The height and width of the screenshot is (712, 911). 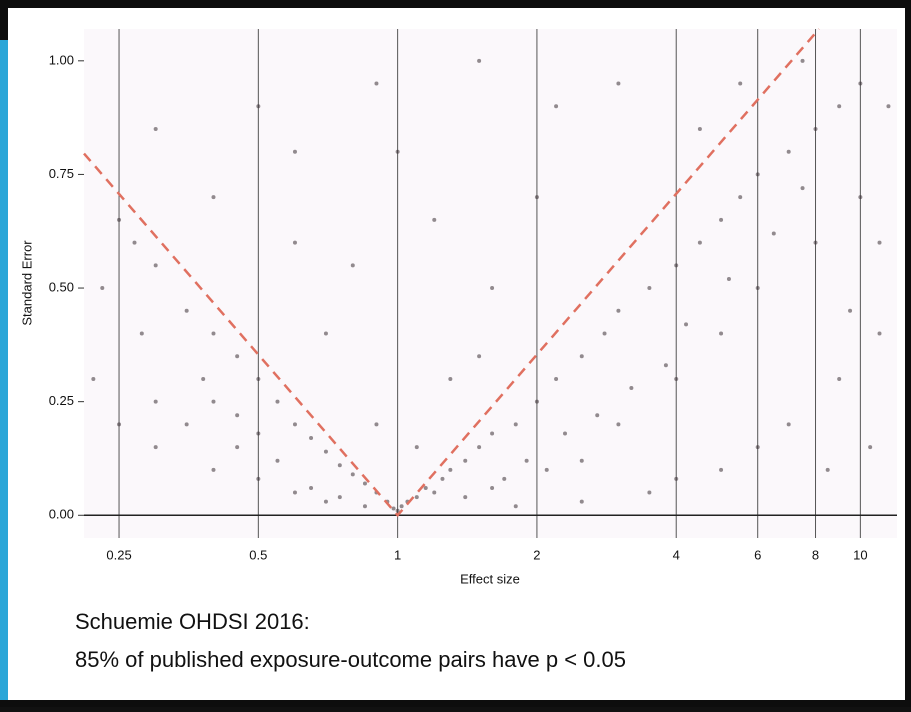 I want to click on y-axis-title: Standard Error, so click(x=26, y=283).